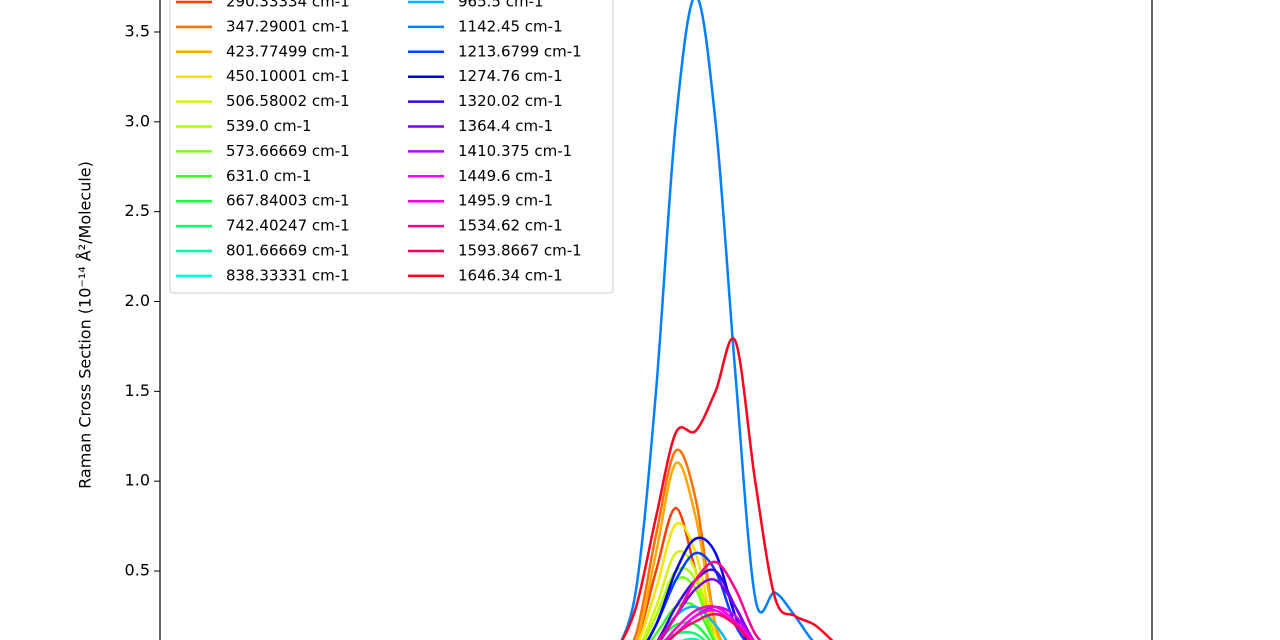  I want to click on legend-label: 1410.375 cm-1, so click(515, 151).